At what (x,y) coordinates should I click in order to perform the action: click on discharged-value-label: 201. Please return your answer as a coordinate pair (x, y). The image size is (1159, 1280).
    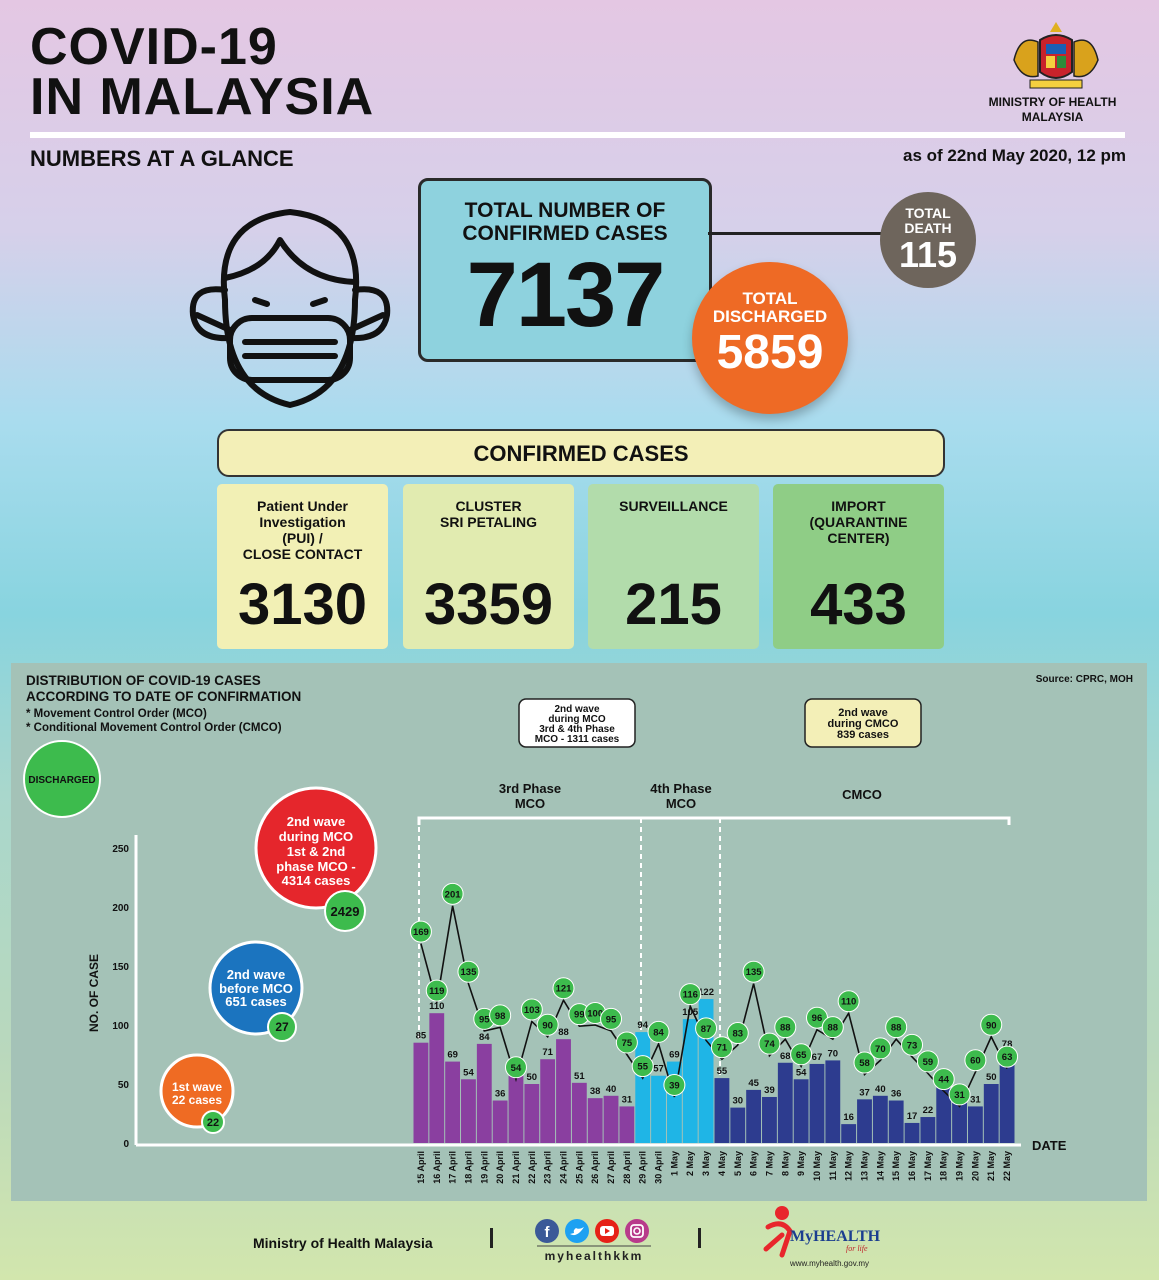
    Looking at the image, I should click on (453, 894).